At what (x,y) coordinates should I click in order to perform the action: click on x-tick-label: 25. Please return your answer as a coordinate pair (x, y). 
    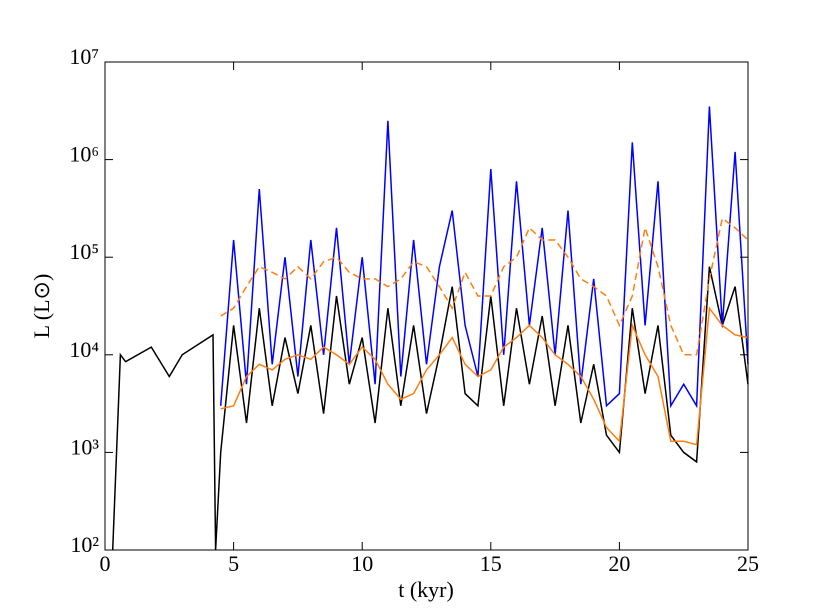
    Looking at the image, I should click on (748, 563).